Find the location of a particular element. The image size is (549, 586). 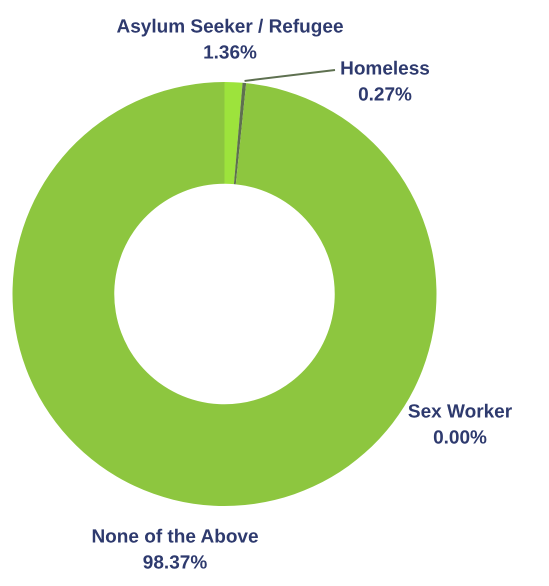

data-label: 0.27% is located at coordinates (385, 95).